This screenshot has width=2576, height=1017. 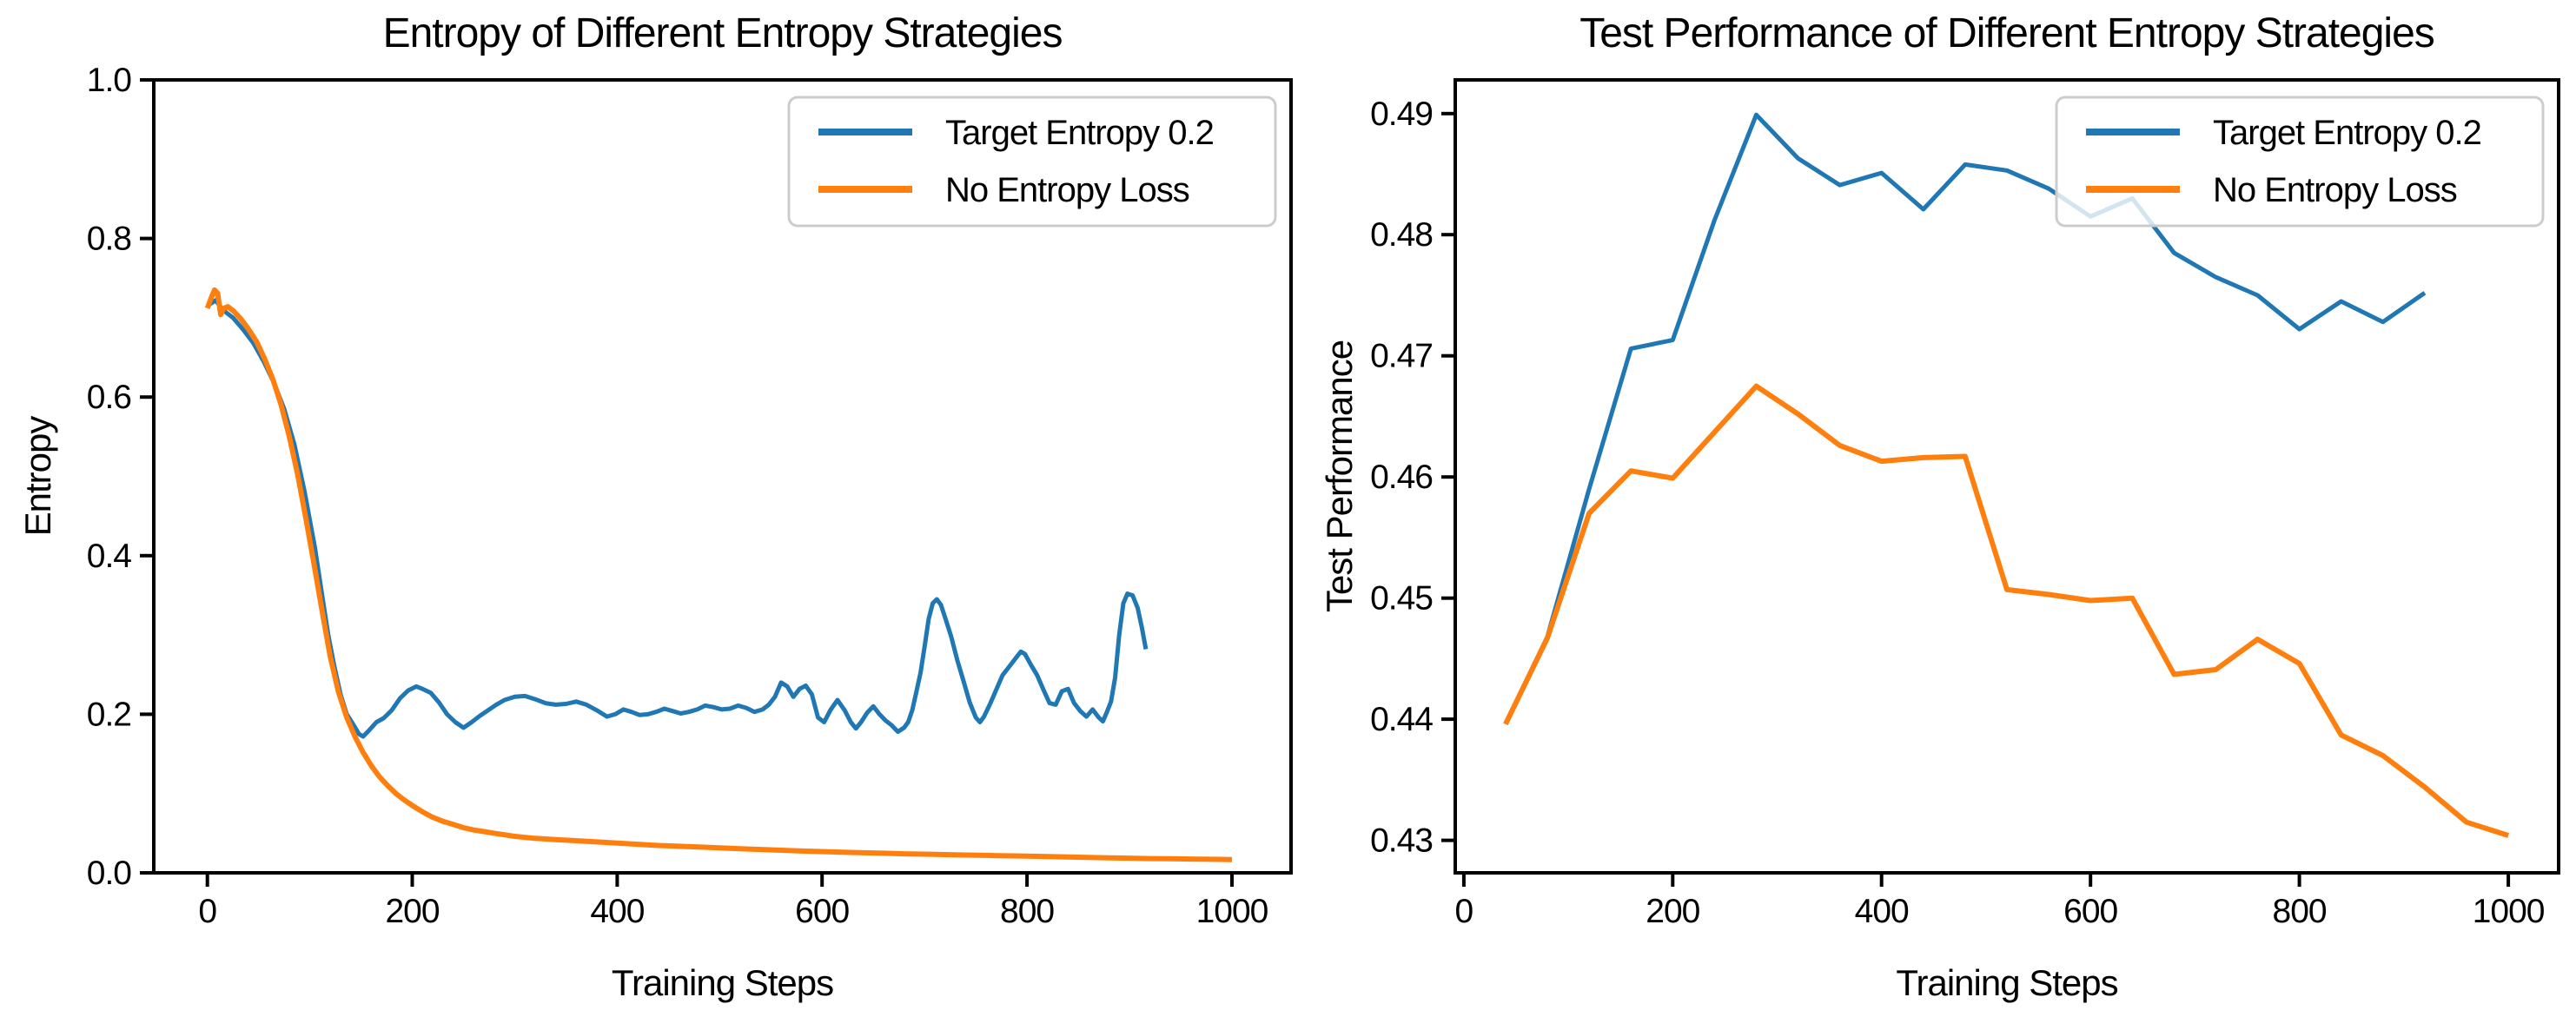 What do you see at coordinates (1401, 720) in the screenshot?
I see `y-tick-label: 0.44` at bounding box center [1401, 720].